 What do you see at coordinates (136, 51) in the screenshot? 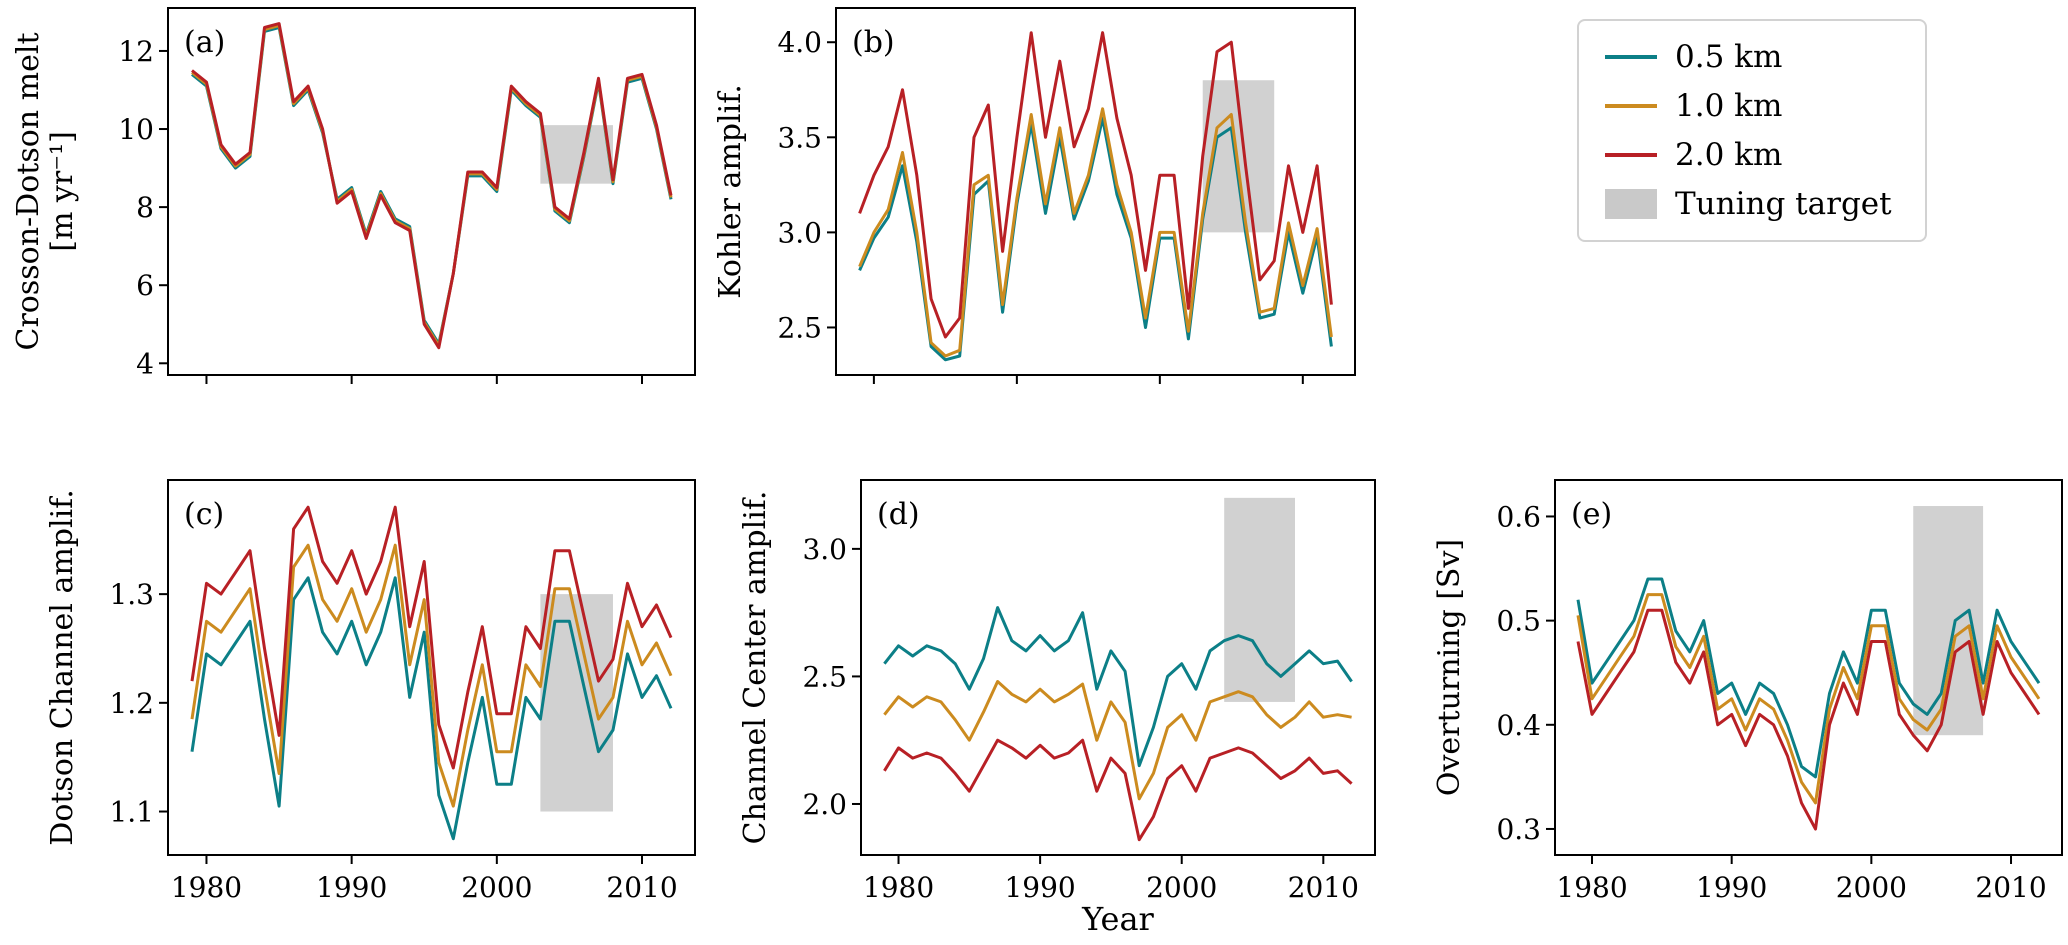
I see `y-tick-label: 12` at bounding box center [136, 51].